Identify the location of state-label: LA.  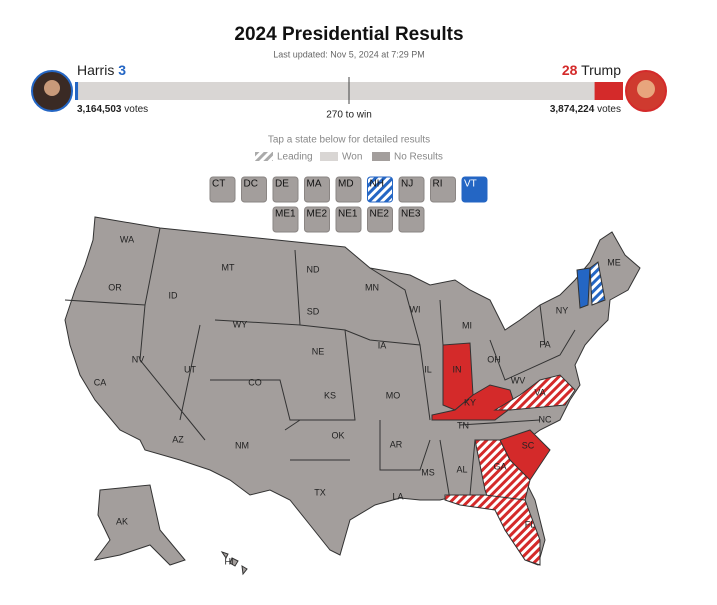
(397, 496).